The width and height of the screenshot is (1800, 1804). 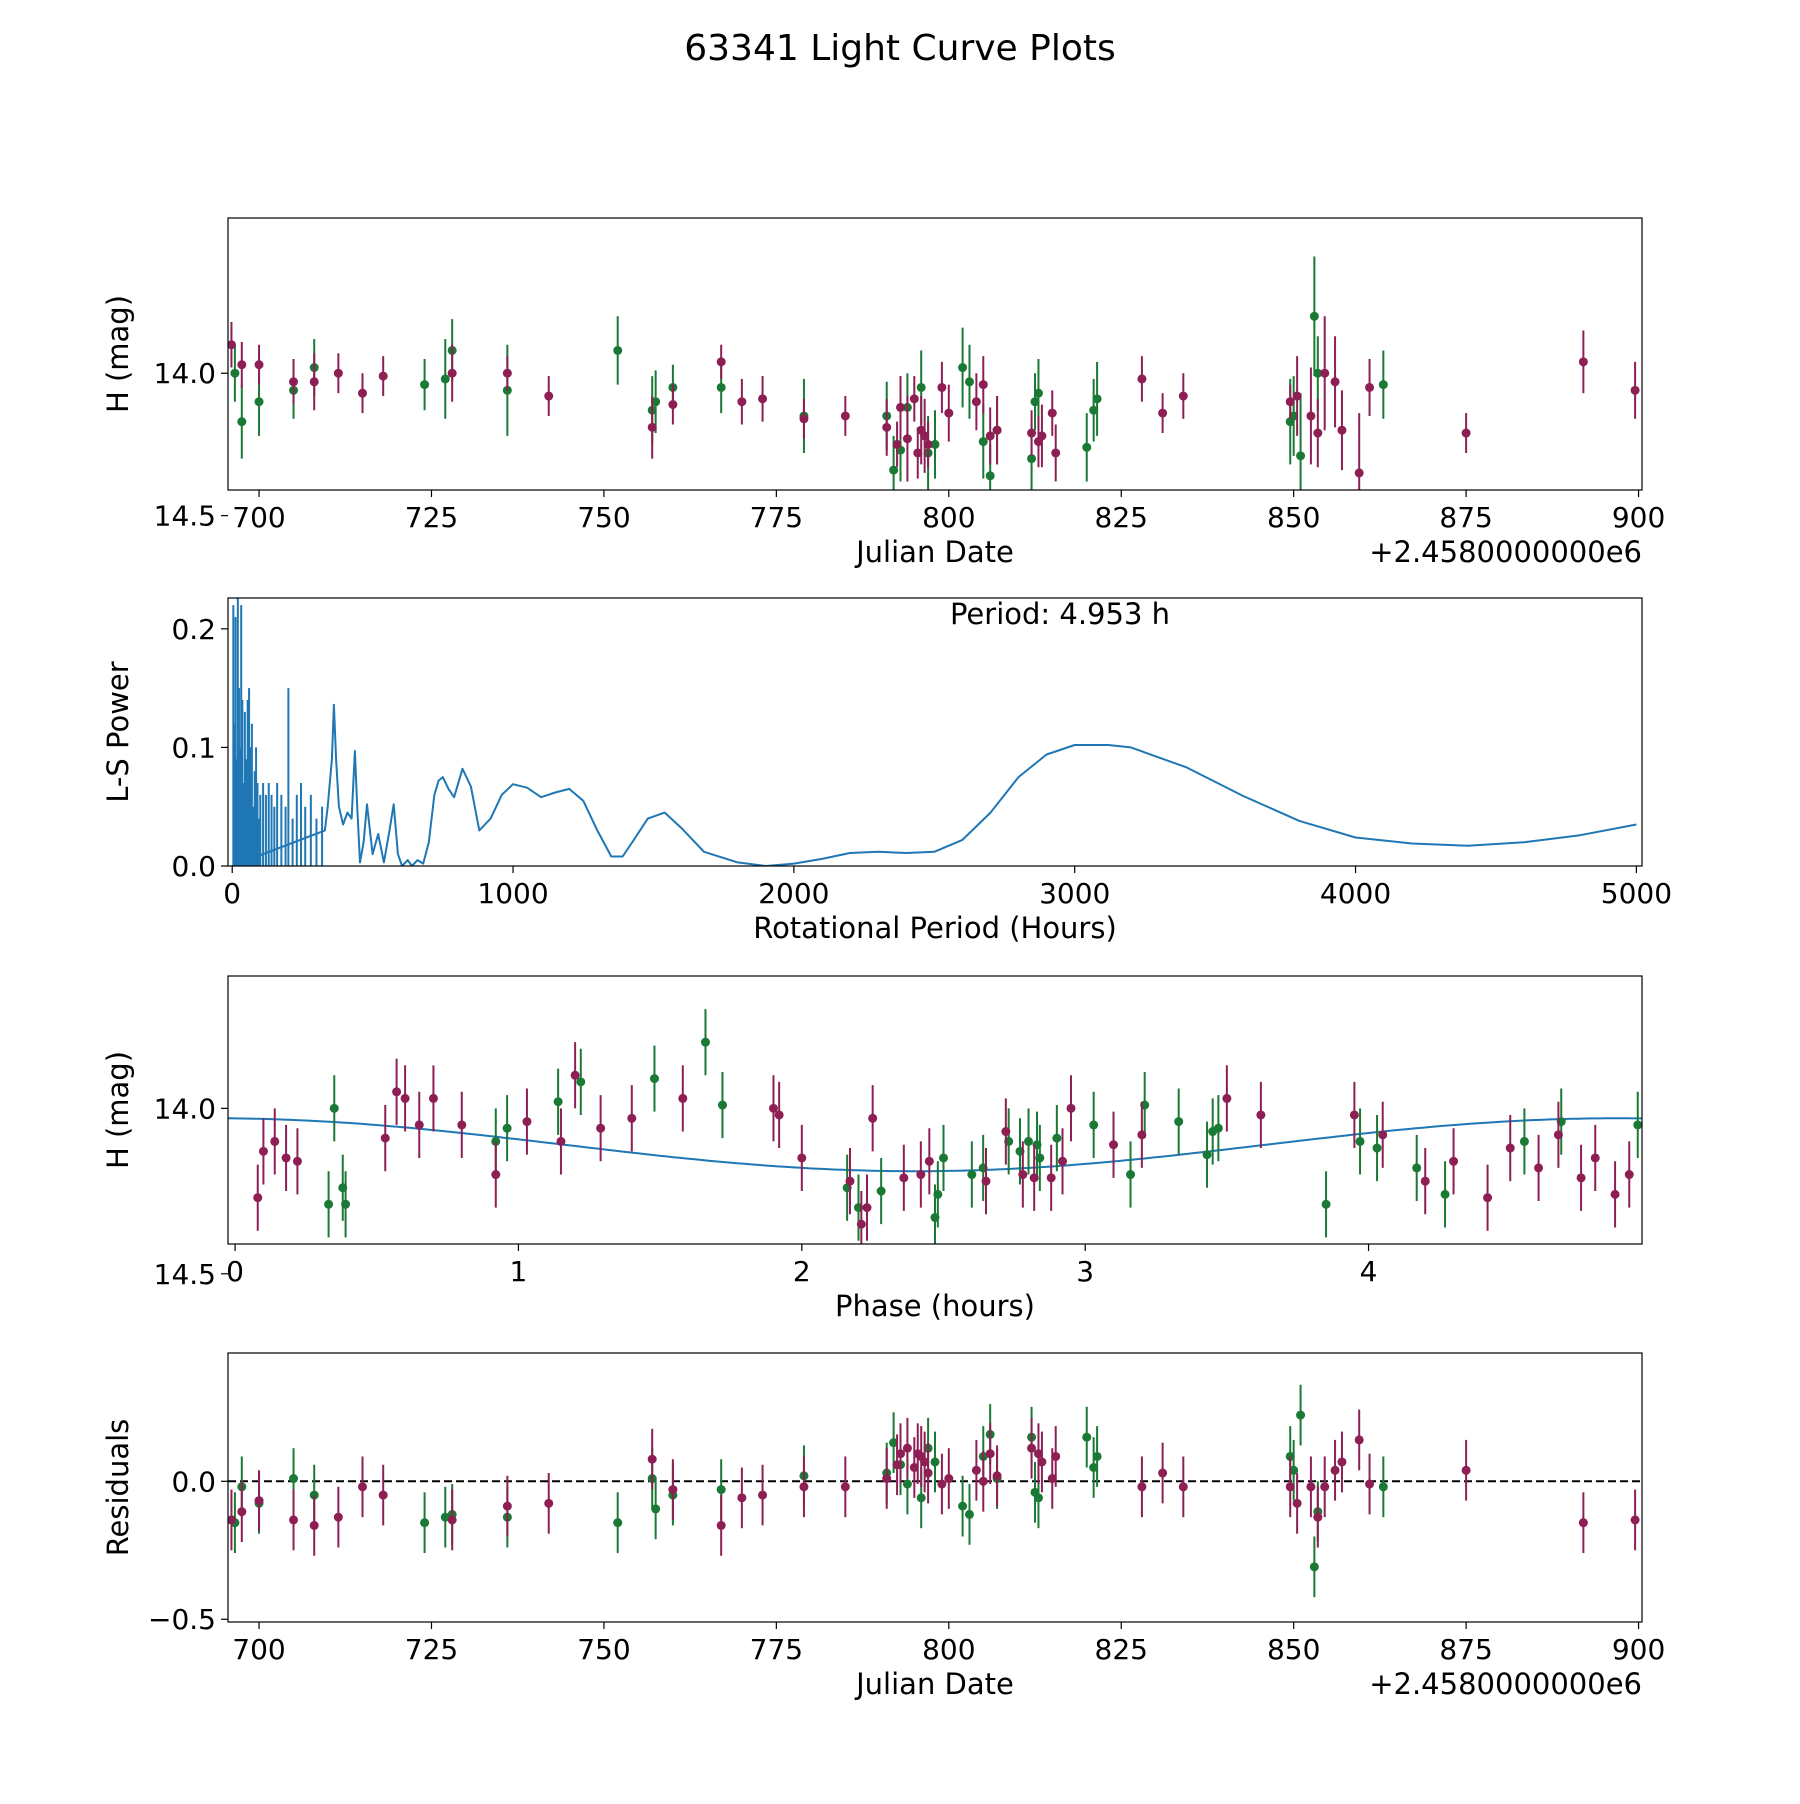 What do you see at coordinates (793, 893) in the screenshot?
I see `periodogram-xtick-label: 2000` at bounding box center [793, 893].